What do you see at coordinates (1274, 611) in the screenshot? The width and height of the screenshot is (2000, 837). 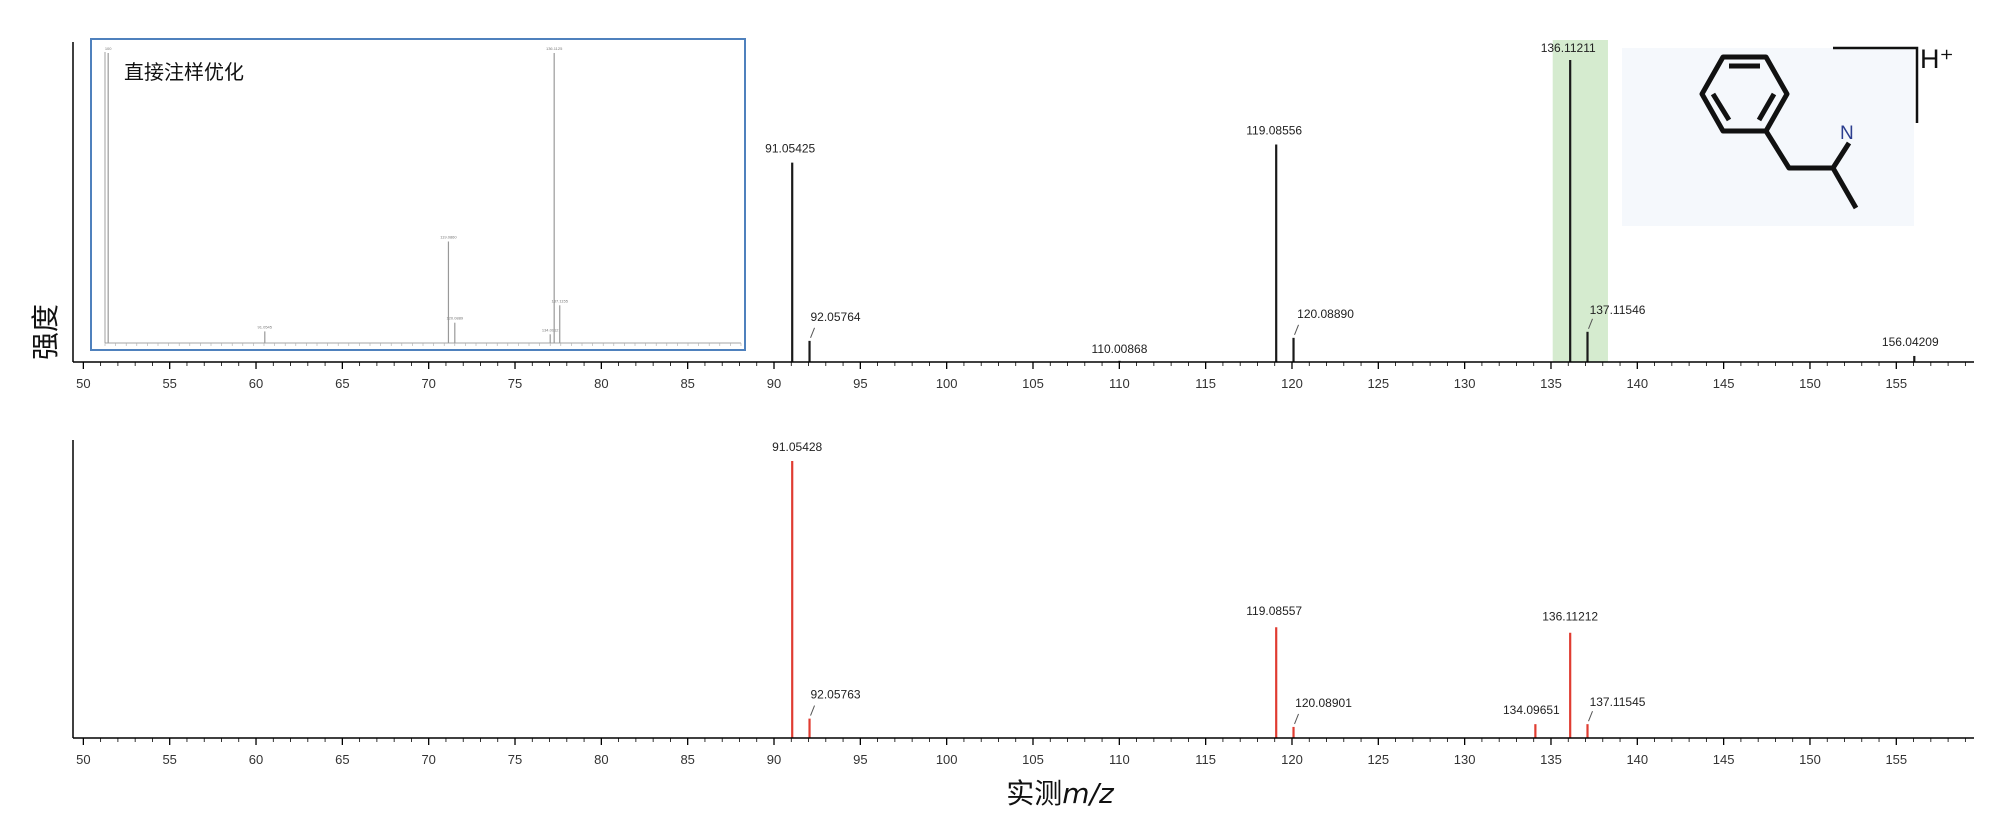 I see `peak-label: 119.08557` at bounding box center [1274, 611].